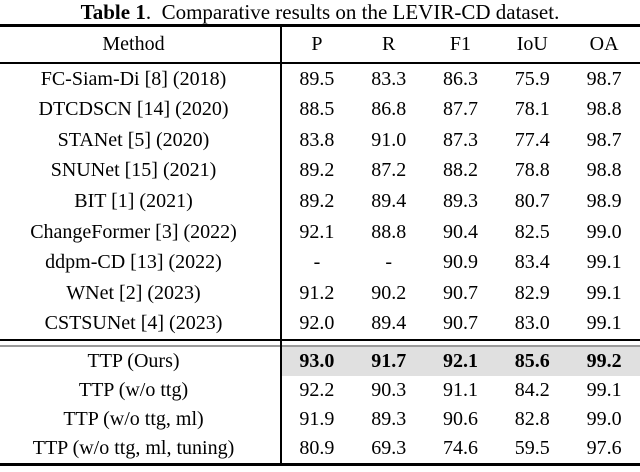 The image size is (640, 472). I want to click on table-header-row: Method P R F1 IoU OA, so click(320, 44).